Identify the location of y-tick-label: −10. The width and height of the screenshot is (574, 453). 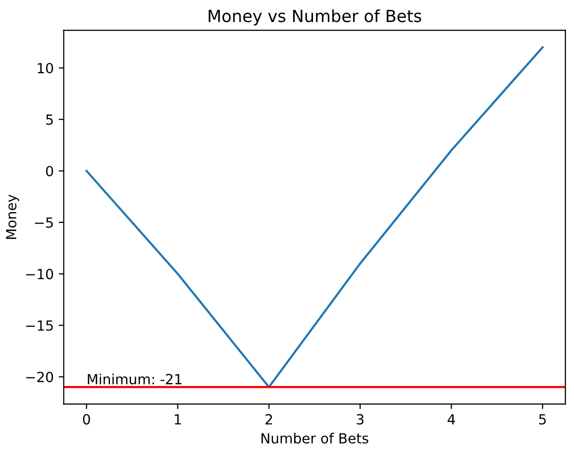
(40, 274).